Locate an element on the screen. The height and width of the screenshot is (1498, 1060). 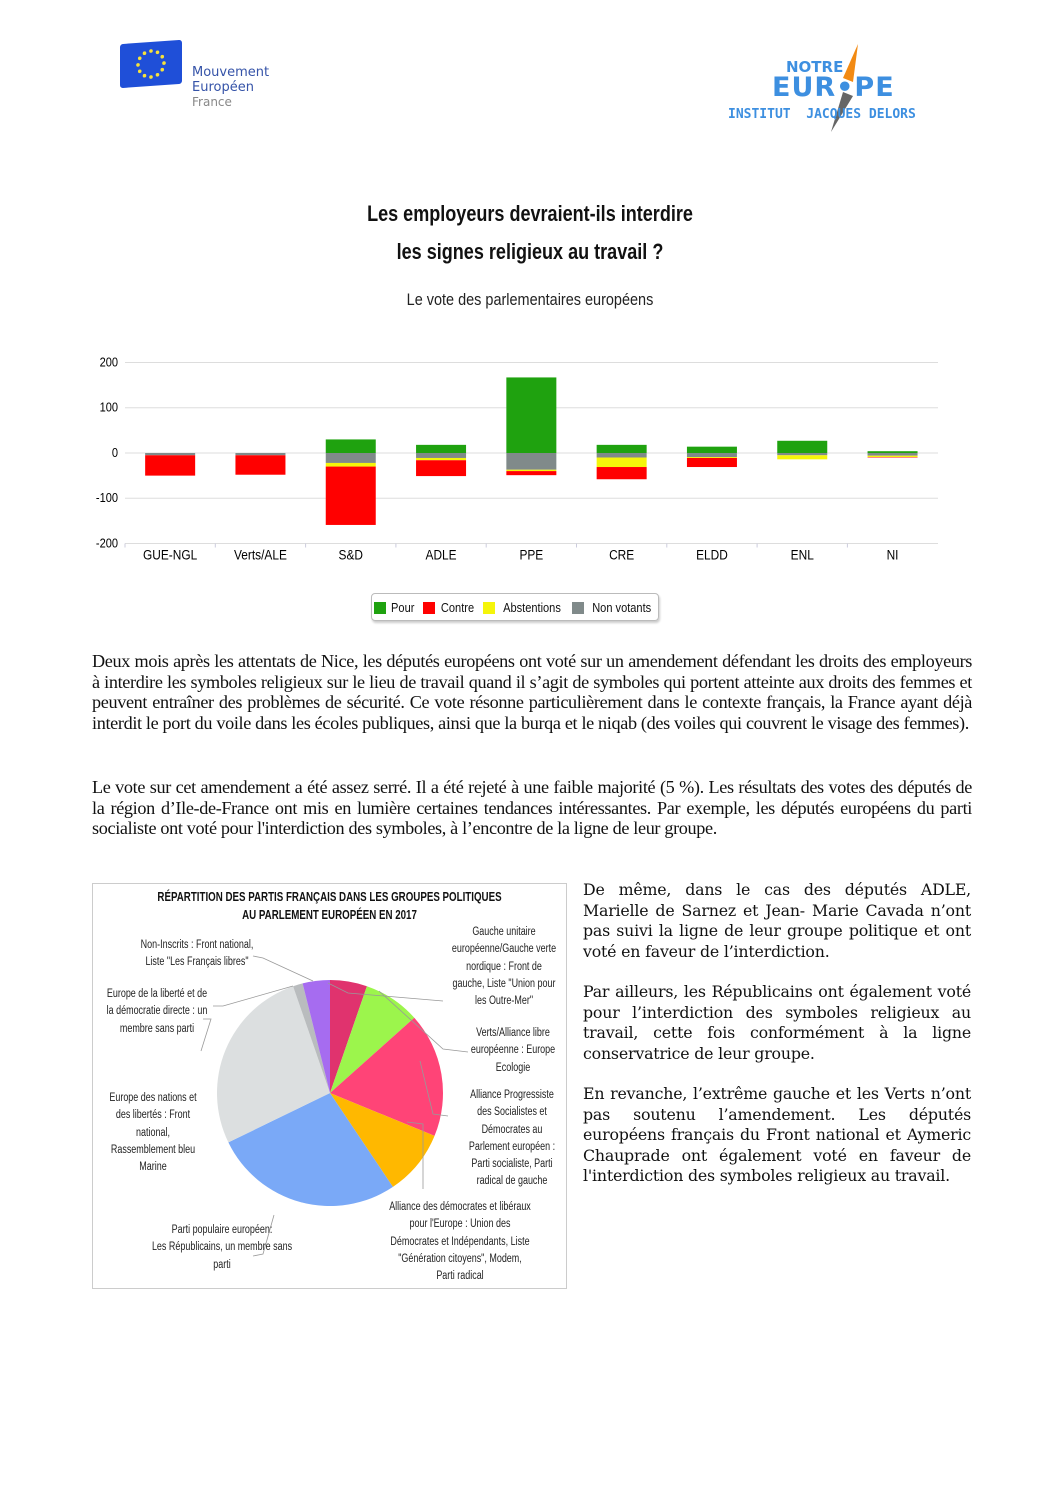
x-tick-label: NI is located at coordinates (893, 555).